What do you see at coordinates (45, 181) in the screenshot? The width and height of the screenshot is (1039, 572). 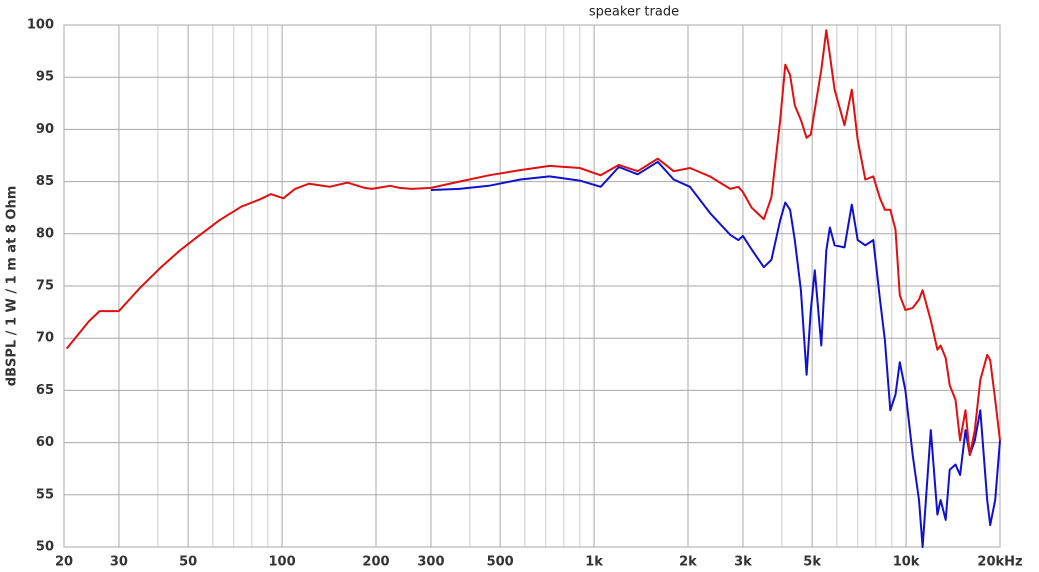 I see `y-tick-label: 85` at bounding box center [45, 181].